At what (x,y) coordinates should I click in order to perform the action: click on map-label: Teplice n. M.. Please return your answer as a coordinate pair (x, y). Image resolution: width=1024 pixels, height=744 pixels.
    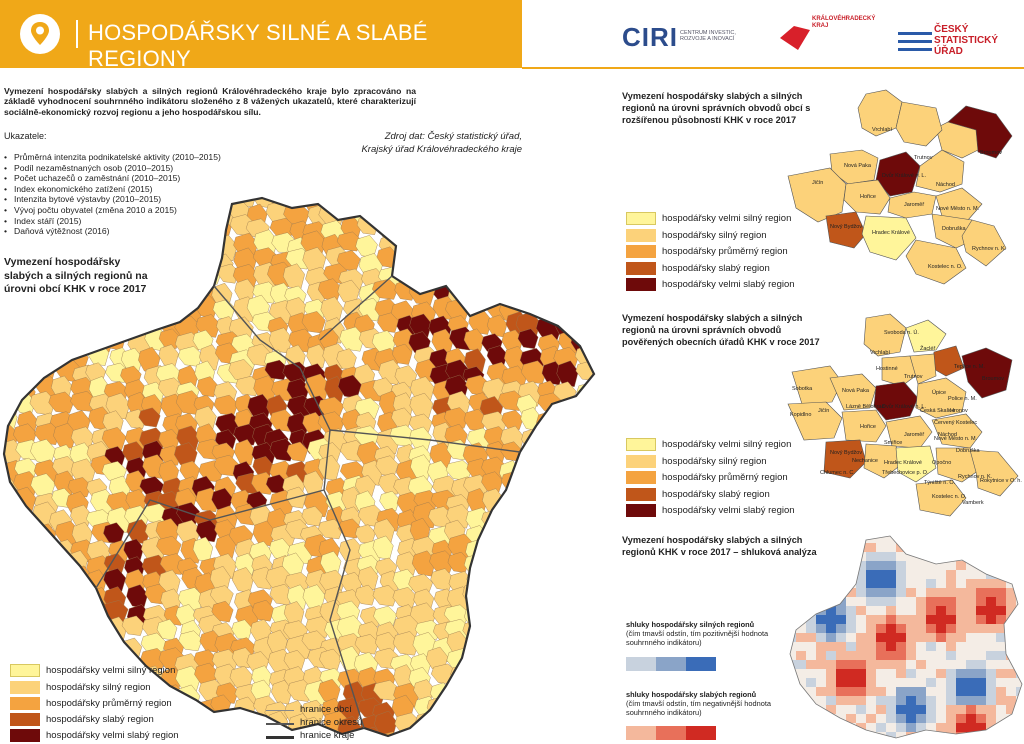
    Looking at the image, I should click on (969, 367).